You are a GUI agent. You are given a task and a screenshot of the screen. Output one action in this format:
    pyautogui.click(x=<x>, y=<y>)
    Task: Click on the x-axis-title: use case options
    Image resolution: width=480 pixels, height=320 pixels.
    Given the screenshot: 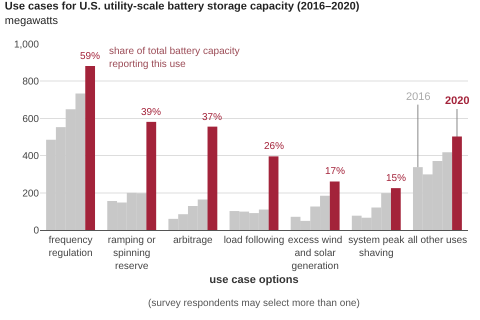 What is the action you would take?
    pyautogui.click(x=254, y=280)
    